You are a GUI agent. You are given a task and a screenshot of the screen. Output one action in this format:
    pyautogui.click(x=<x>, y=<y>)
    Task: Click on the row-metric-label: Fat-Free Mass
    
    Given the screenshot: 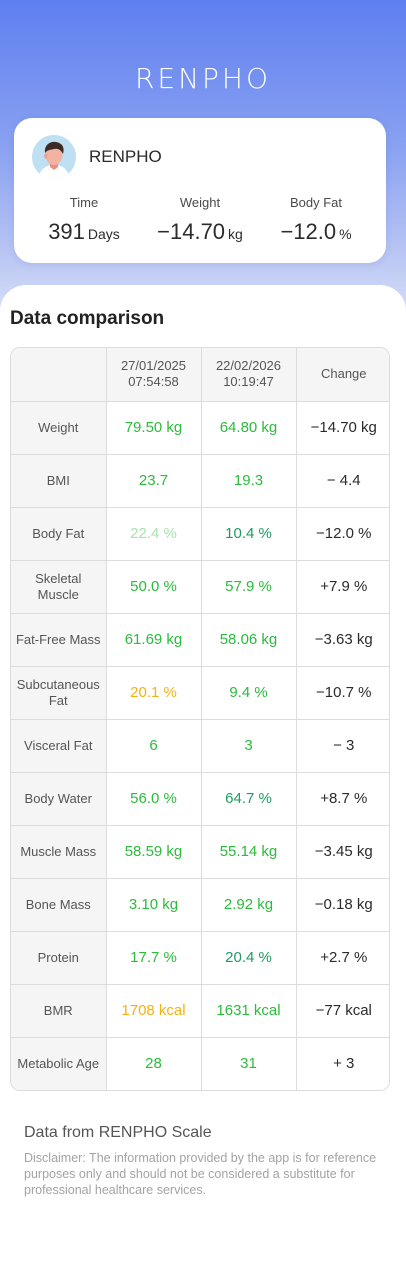 What is the action you would take?
    pyautogui.click(x=59, y=639)
    